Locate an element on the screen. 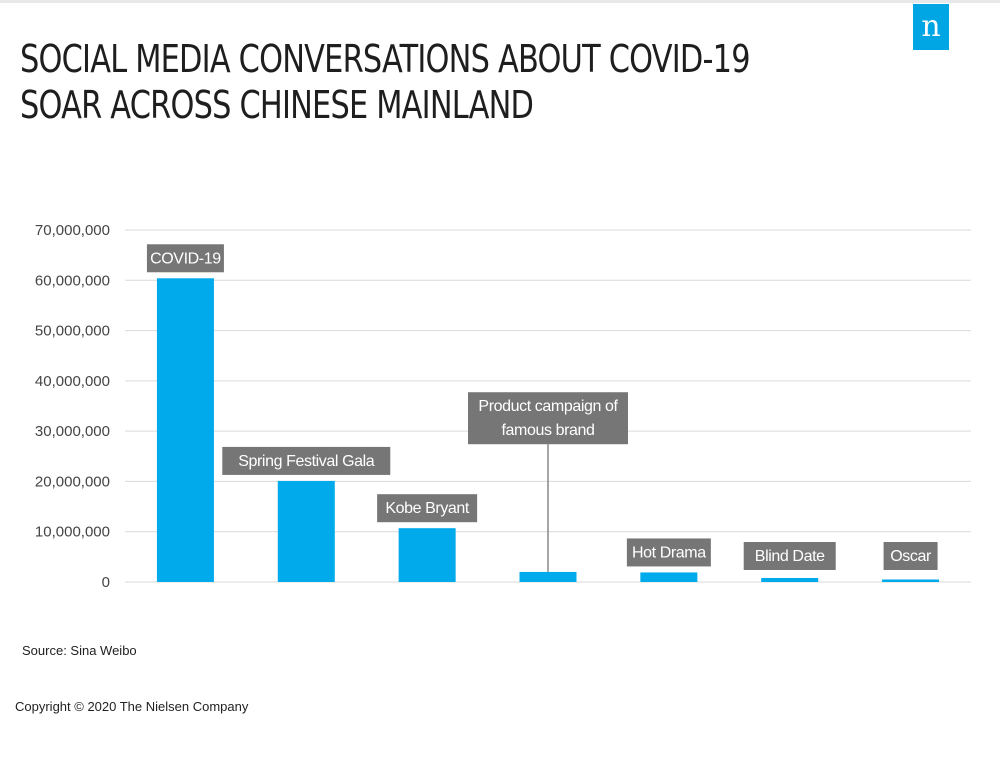 The width and height of the screenshot is (1000, 774). data-label: Blind Date is located at coordinates (790, 556).